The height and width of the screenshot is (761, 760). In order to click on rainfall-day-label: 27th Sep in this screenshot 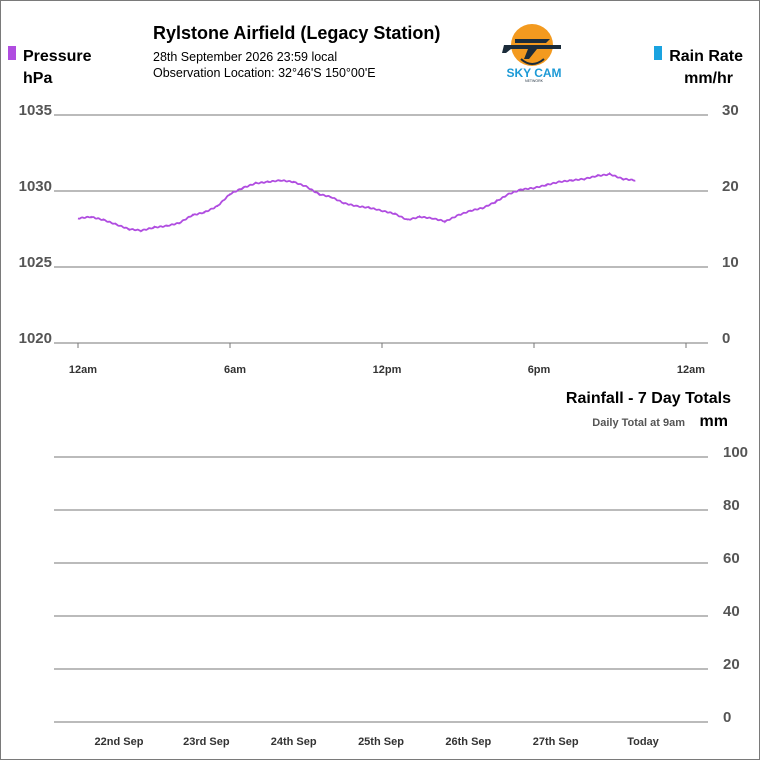, I will do `click(556, 742)`.